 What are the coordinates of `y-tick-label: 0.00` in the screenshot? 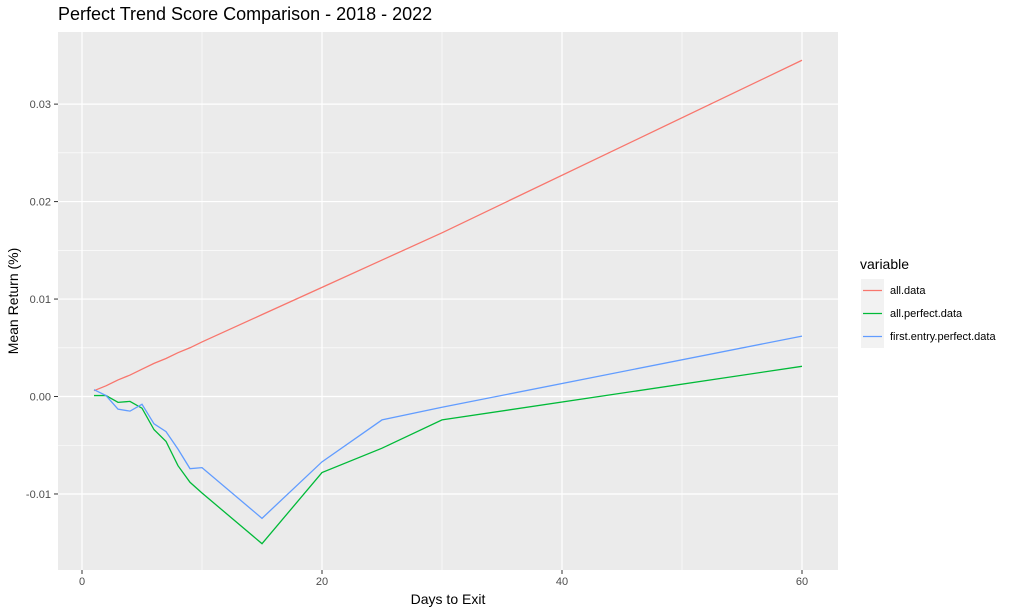 It's located at (40, 398).